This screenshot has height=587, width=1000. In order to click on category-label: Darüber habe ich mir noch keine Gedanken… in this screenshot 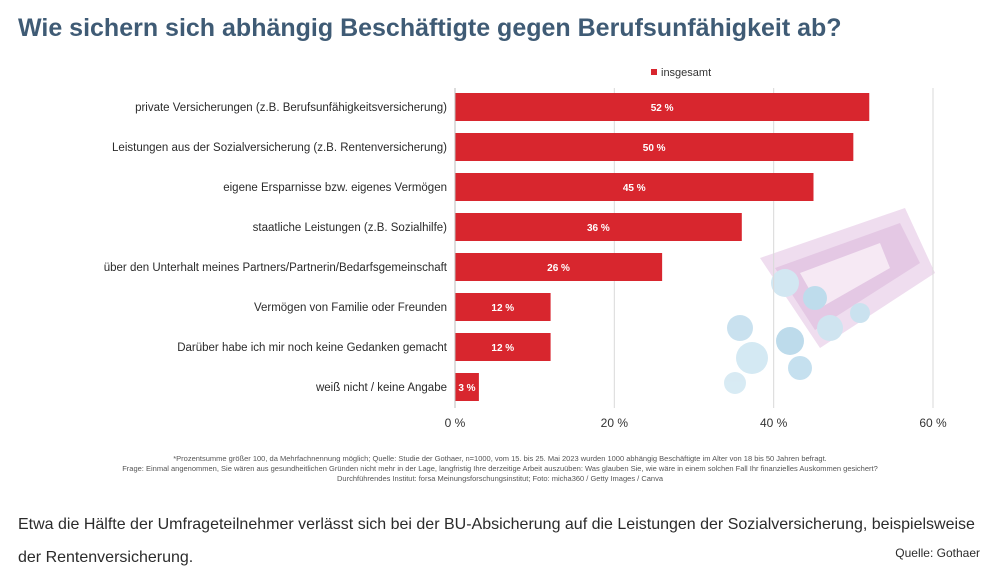, I will do `click(312, 348)`.